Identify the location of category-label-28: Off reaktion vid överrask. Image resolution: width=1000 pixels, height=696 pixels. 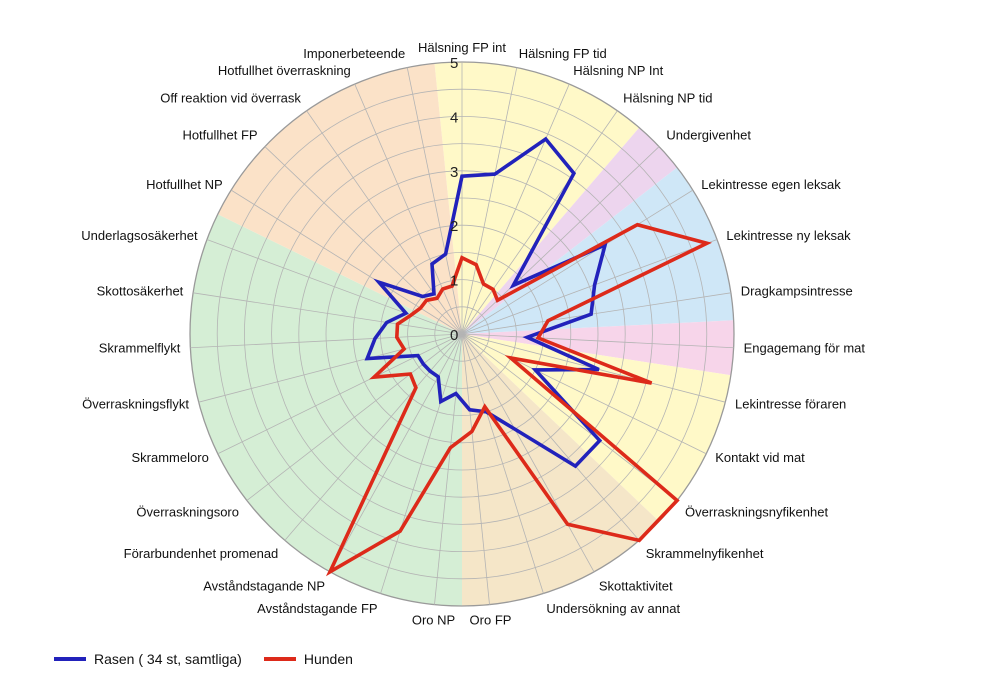
(230, 98).